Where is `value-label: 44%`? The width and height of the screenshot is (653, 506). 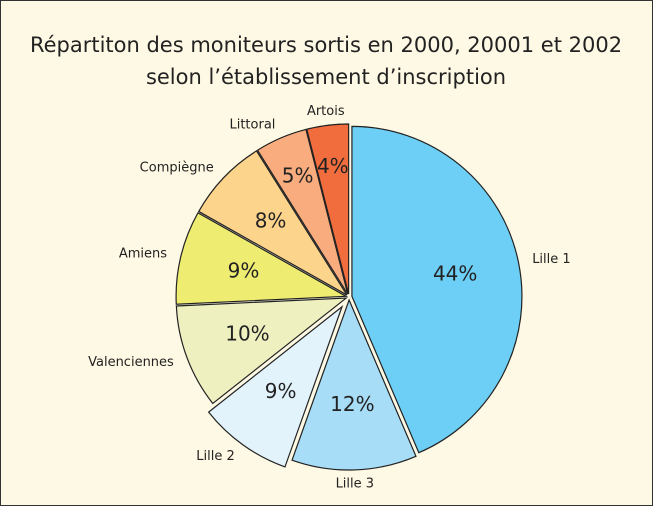 value-label: 44% is located at coordinates (455, 274).